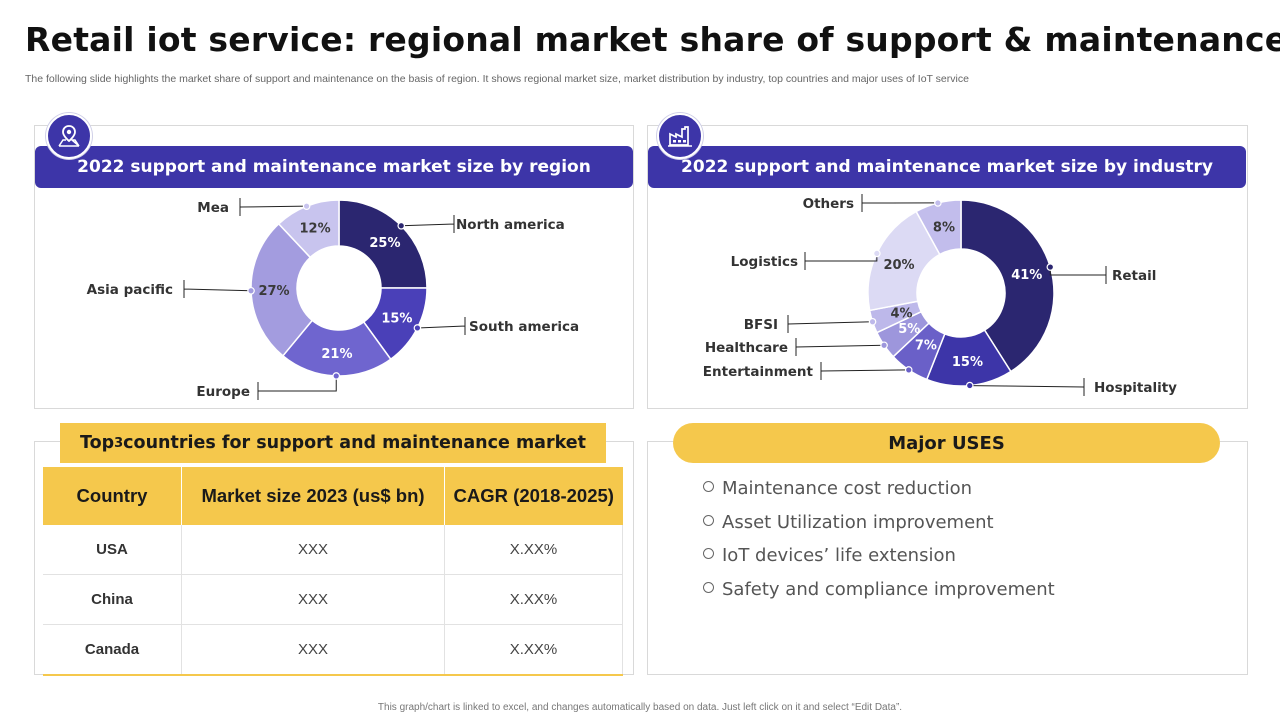 This screenshot has height=720, width=1280. I want to click on region-leader-dot-europe, so click(336, 376).